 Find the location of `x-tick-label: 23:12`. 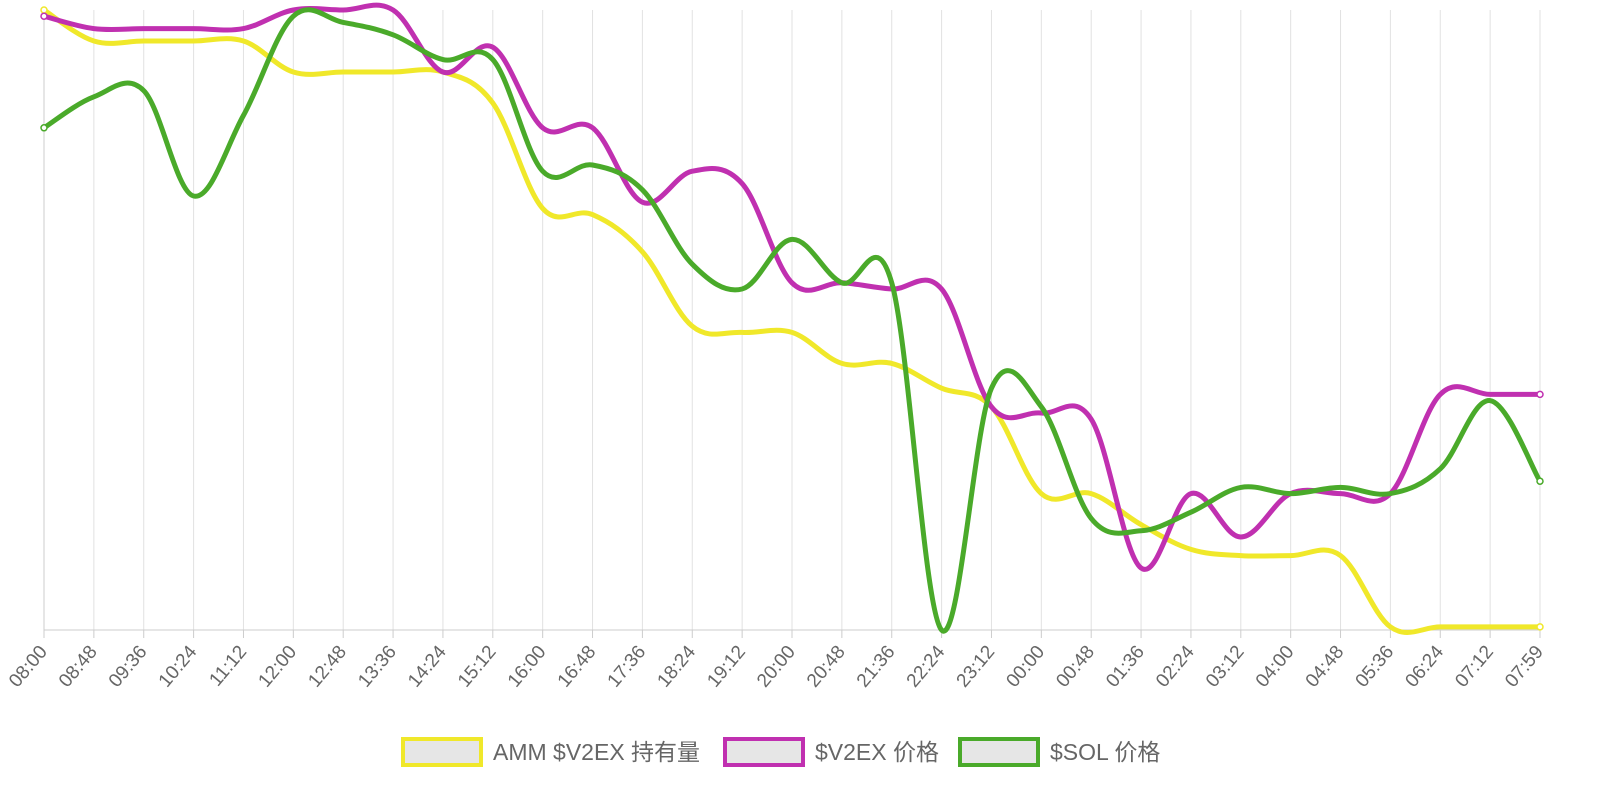

x-tick-label: 23:12 is located at coordinates (976, 667).